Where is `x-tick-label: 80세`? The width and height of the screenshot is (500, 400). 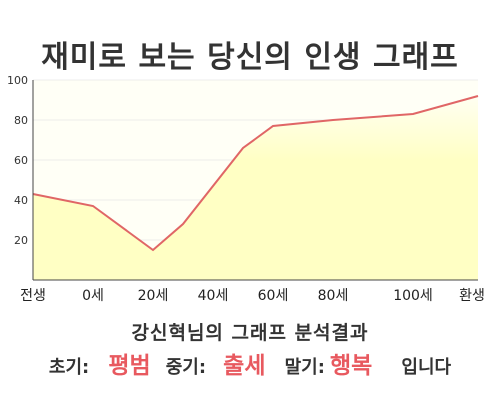
x-tick-label: 80세 is located at coordinates (333, 296).